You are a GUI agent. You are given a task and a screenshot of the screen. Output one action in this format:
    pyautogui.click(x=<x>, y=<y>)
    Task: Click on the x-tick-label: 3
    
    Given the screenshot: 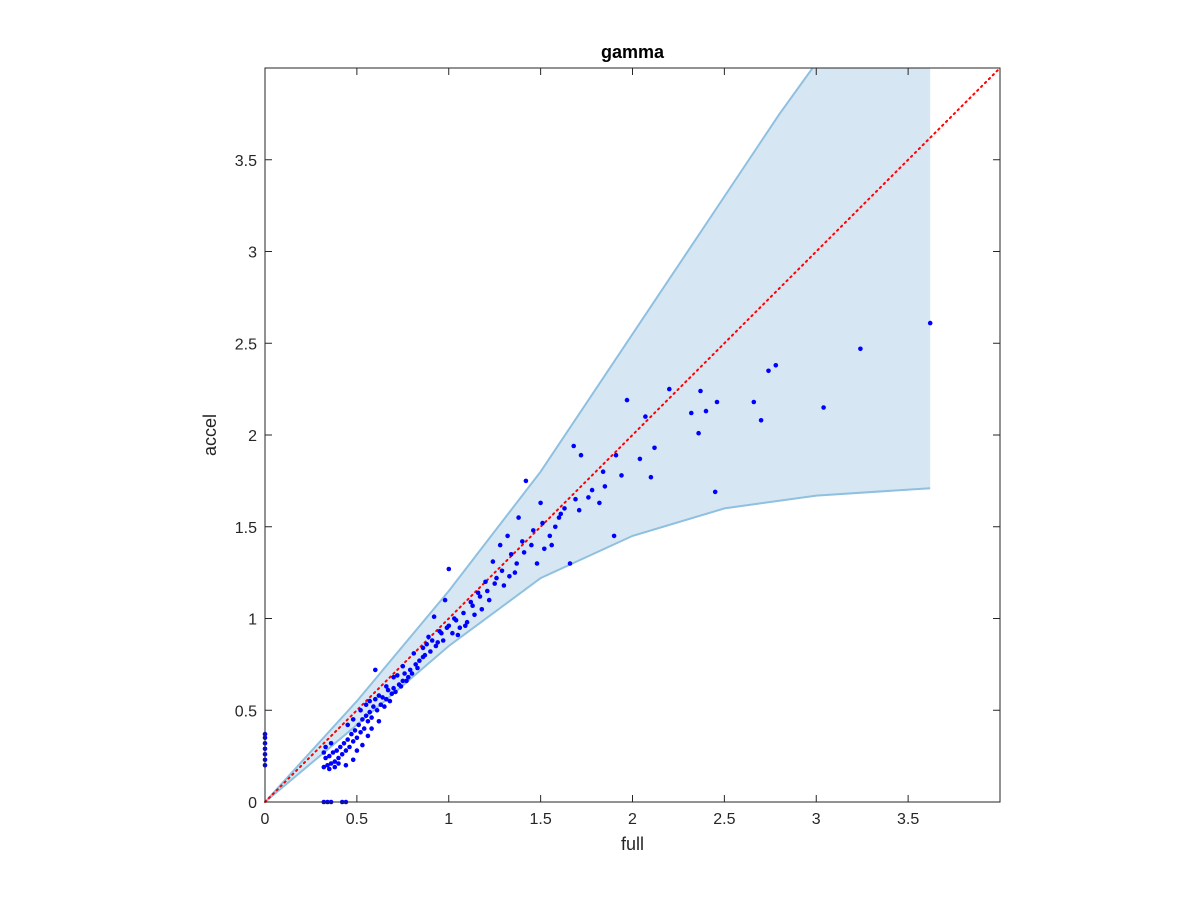 What is the action you would take?
    pyautogui.click(x=816, y=819)
    